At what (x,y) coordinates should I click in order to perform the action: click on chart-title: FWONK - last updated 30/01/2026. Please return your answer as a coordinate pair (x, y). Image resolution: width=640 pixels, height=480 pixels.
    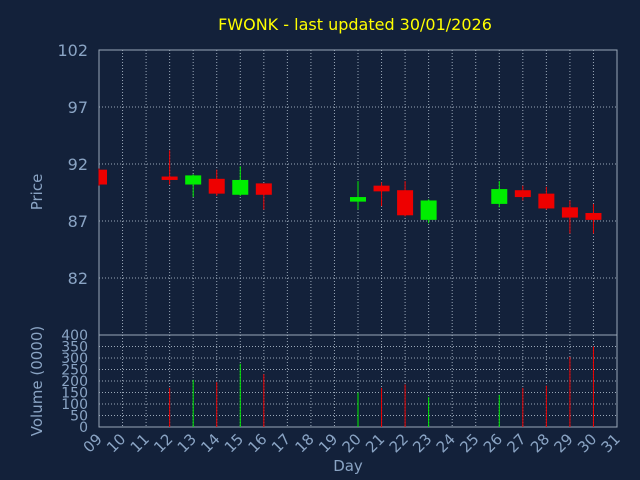
    Looking at the image, I should click on (355, 24).